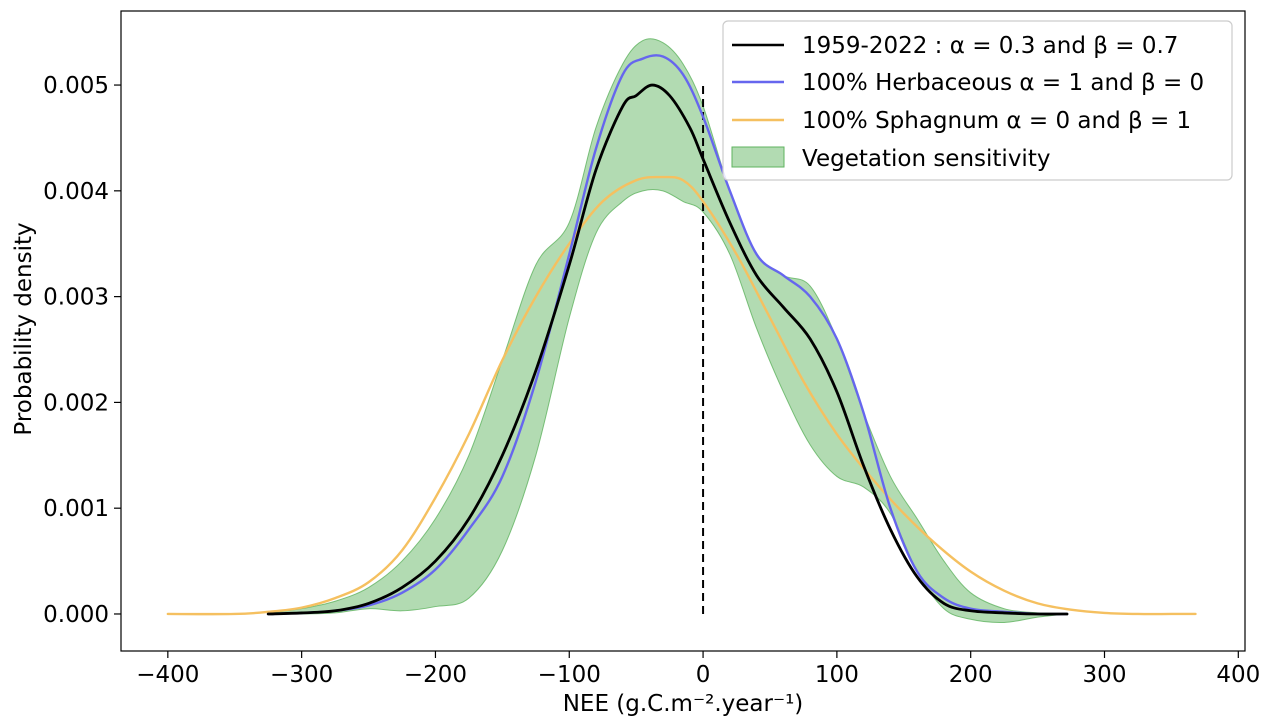 The height and width of the screenshot is (716, 1262). Describe the element at coordinates (24, 328) in the screenshot. I see `y-axis-label: Probability density` at that location.